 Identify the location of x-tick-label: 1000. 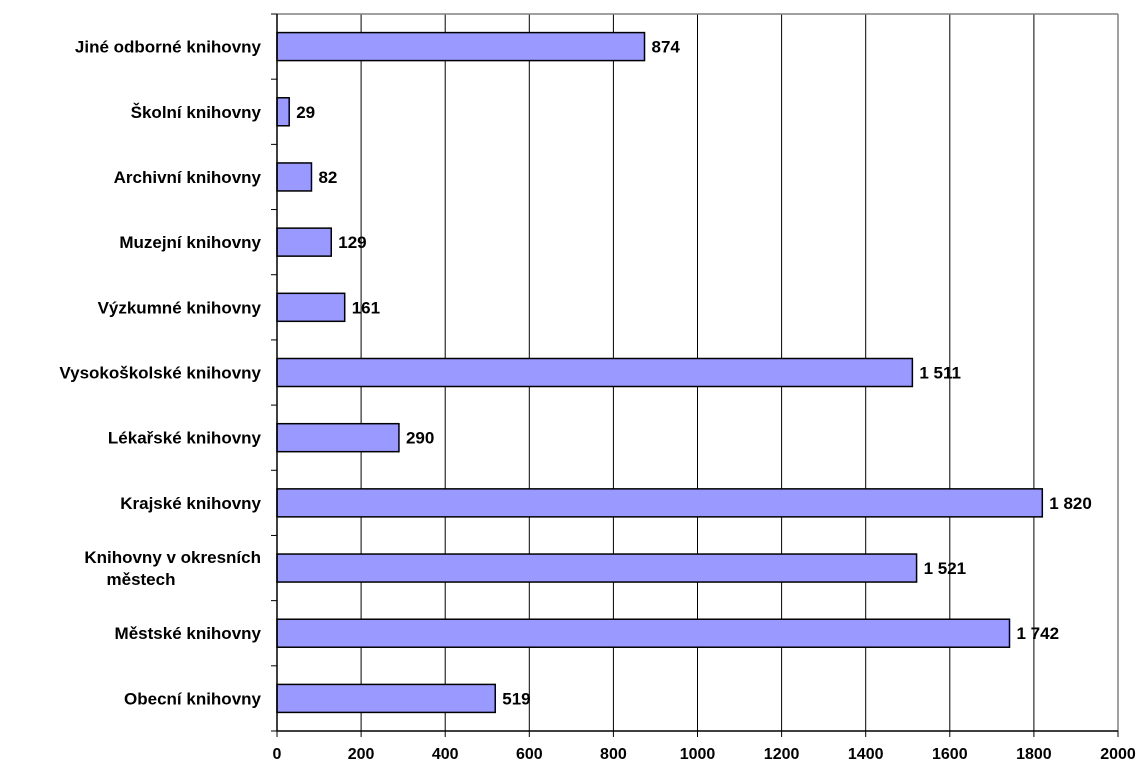
(698, 754).